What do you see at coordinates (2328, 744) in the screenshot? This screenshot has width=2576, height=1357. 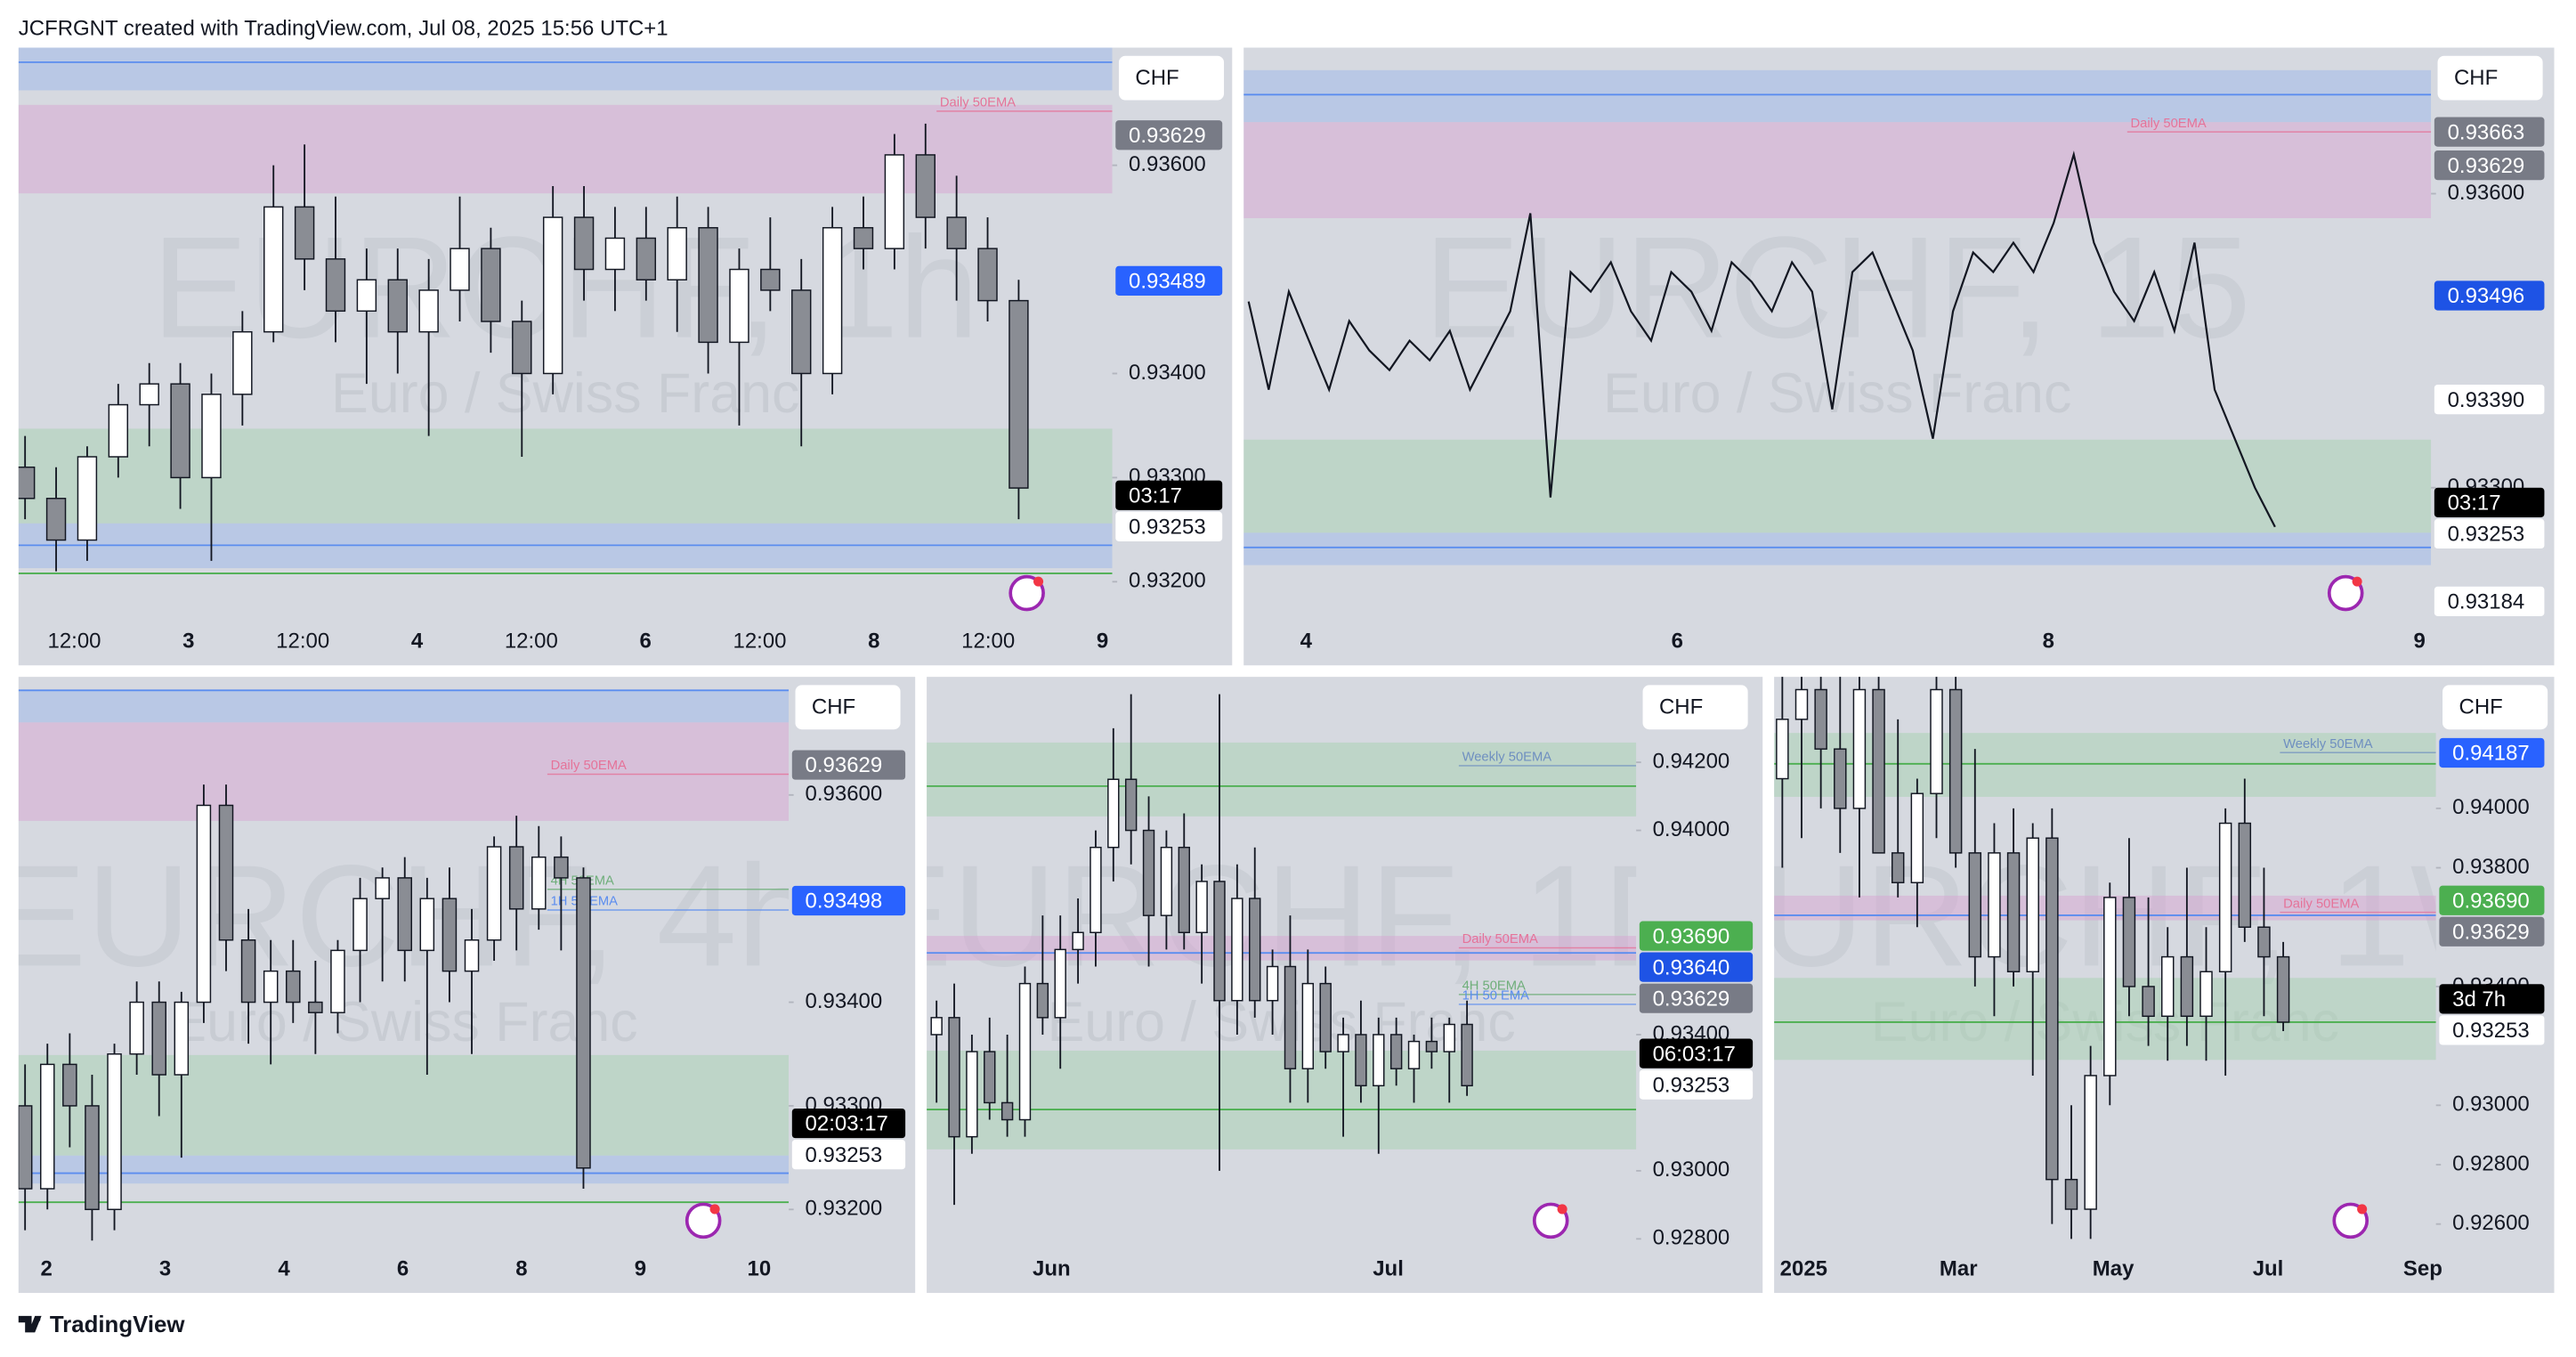 I see `ema-label: Weekly 50EMA` at bounding box center [2328, 744].